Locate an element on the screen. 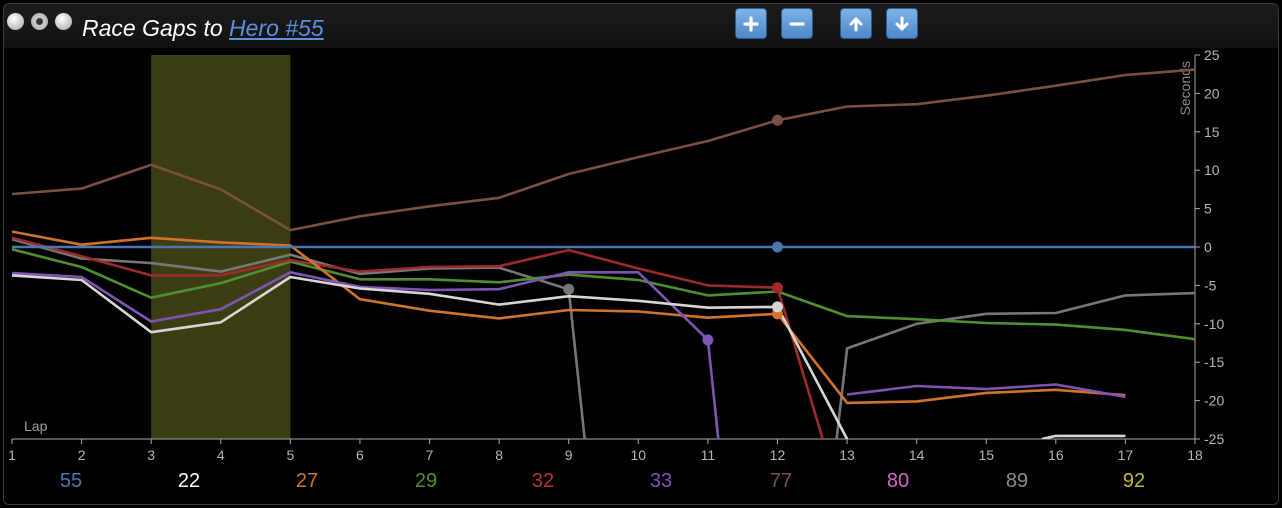 Image resolution: width=1282 pixels, height=508 pixels. arrow-down-icon is located at coordinates (902, 23).